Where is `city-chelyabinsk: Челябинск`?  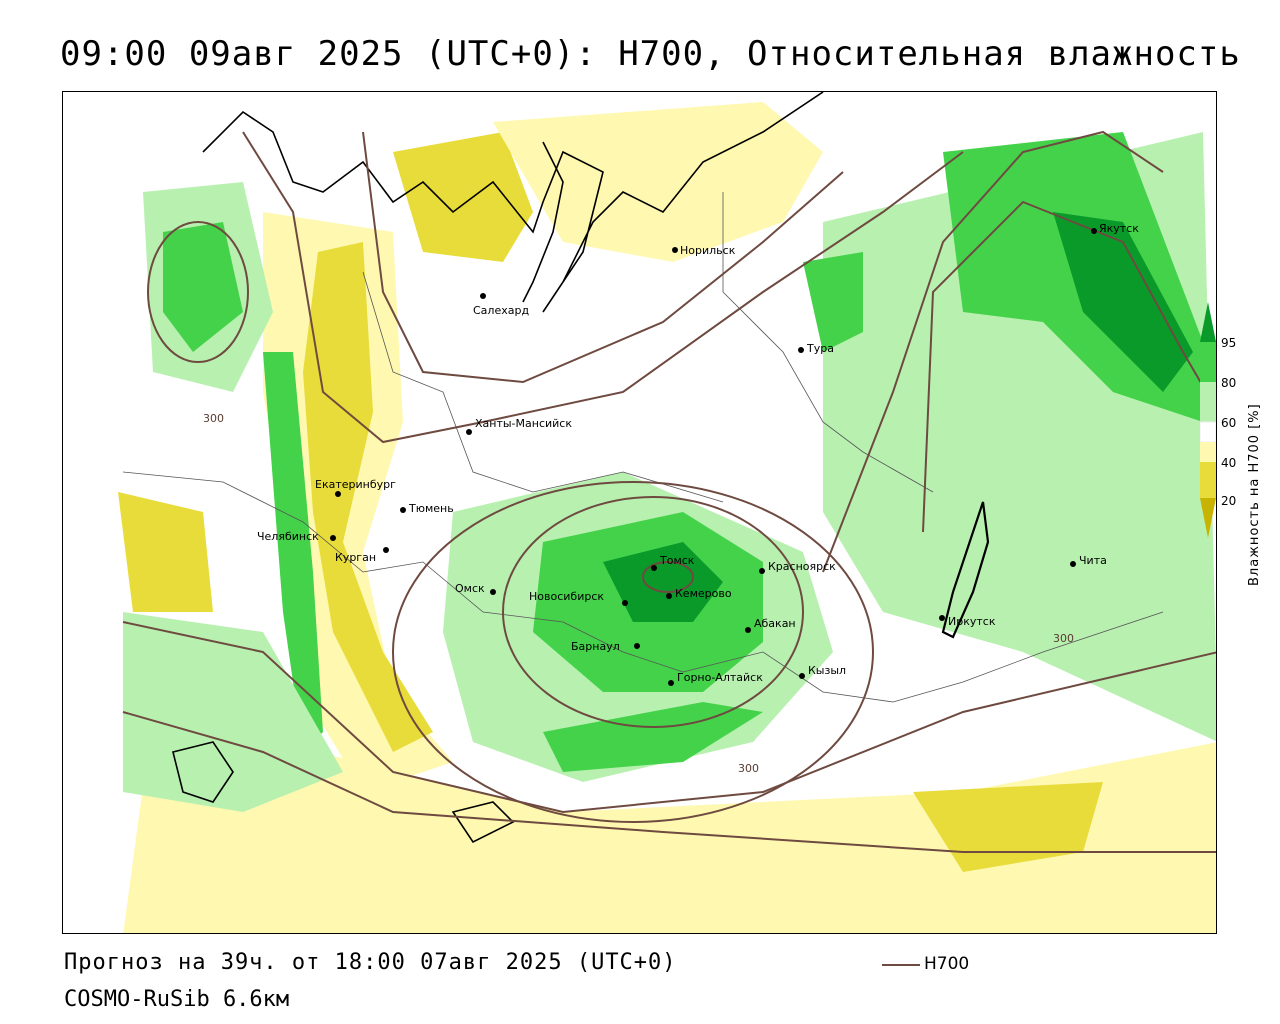 city-chelyabinsk: Челябинск is located at coordinates (296, 536).